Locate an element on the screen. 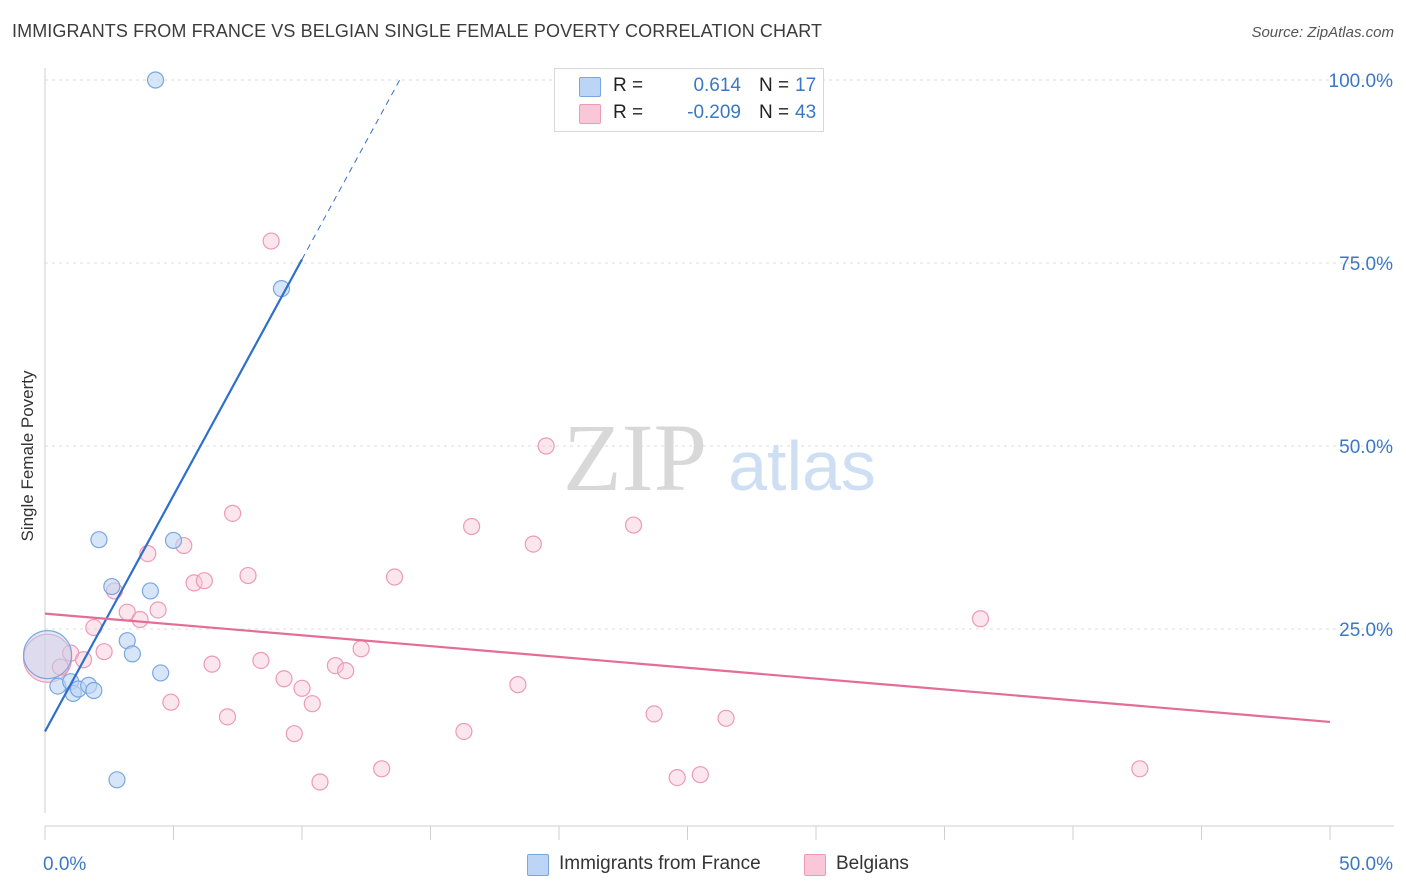  legend-label: Immigrants from France is located at coordinates (660, 863).